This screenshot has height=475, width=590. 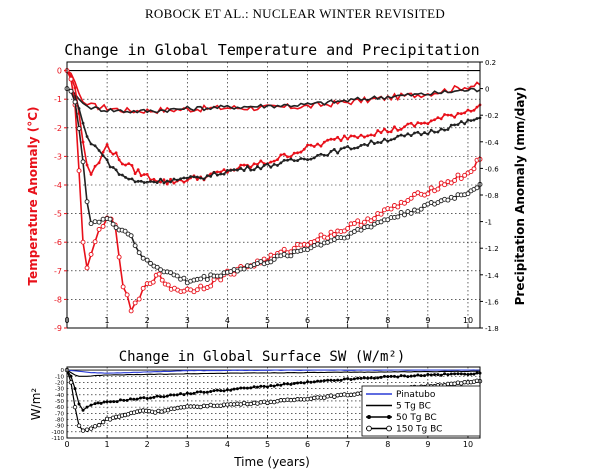 What do you see at coordinates (107, 444) in the screenshot?
I see `bottom-x-tick-label: 1` at bounding box center [107, 444].